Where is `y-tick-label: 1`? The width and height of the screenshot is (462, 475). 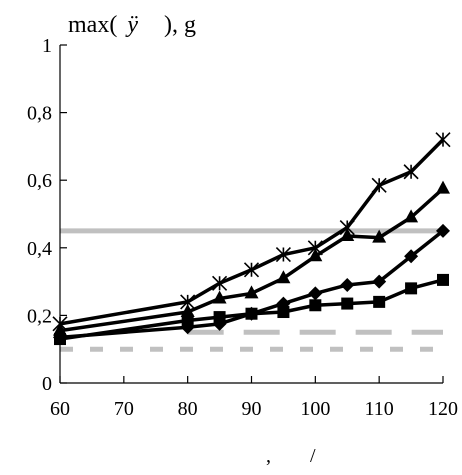
y-tick-label: 1 is located at coordinates (47, 46).